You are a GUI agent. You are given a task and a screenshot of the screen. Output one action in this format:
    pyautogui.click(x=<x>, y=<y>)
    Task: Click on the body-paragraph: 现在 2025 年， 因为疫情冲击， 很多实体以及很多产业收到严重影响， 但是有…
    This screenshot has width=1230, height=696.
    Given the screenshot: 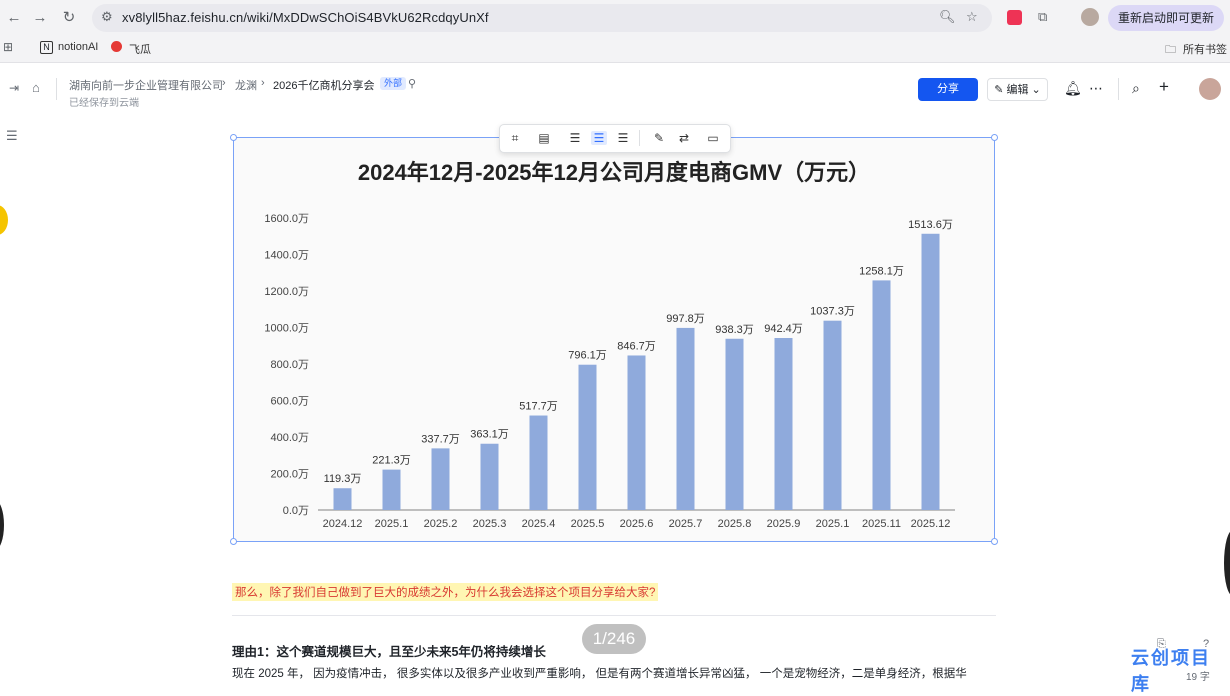 What is the action you would take?
    pyautogui.click(x=599, y=674)
    